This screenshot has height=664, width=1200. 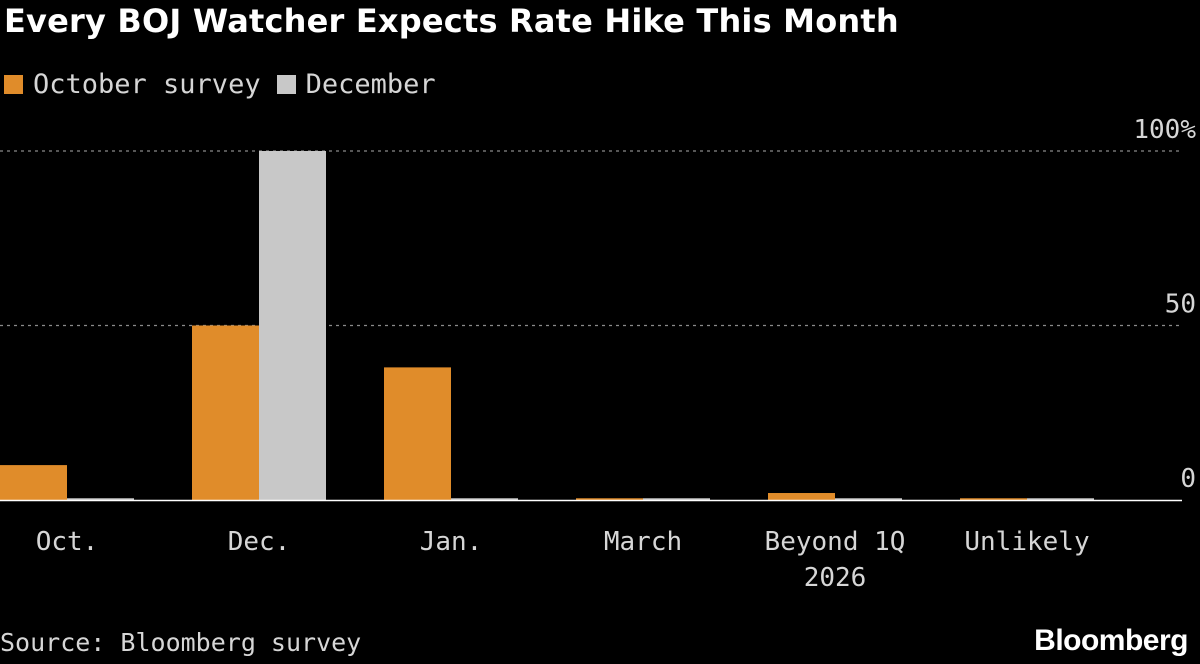 What do you see at coordinates (1111, 640) in the screenshot?
I see `bloomberg-logo: Bloomberg` at bounding box center [1111, 640].